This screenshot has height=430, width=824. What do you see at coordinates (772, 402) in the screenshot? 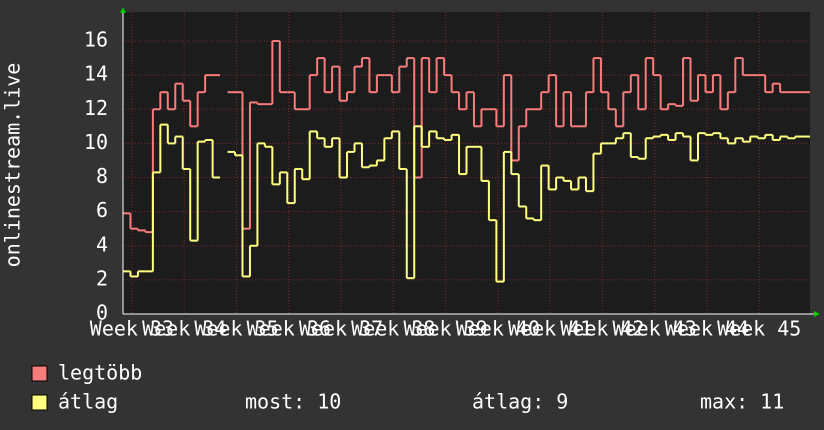
I see `stat-value: 11` at bounding box center [772, 402].